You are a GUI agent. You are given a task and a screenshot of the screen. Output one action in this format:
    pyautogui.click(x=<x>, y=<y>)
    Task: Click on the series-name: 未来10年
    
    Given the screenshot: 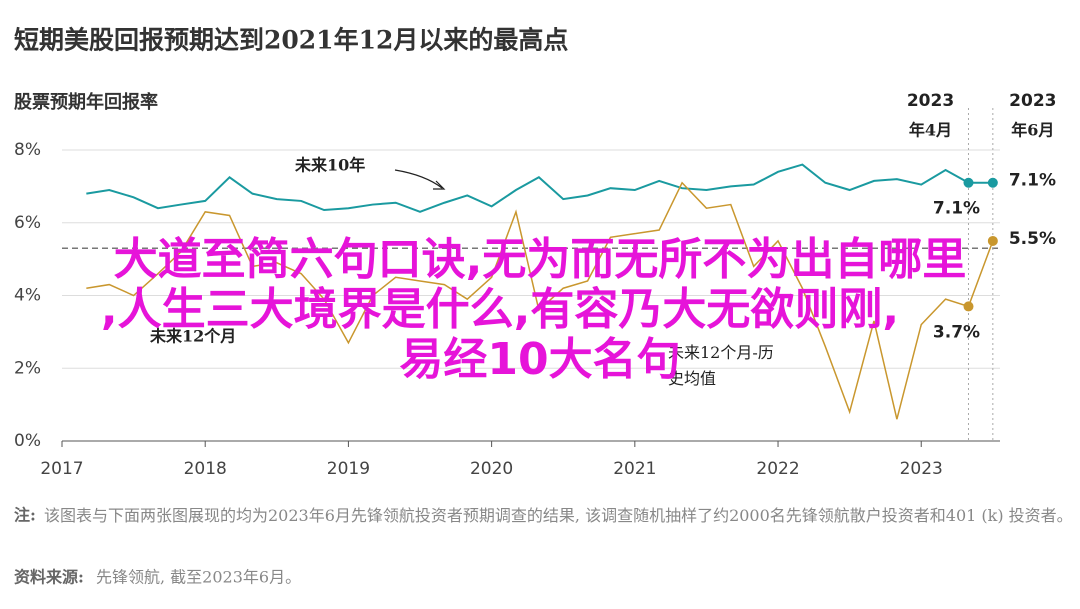 What is the action you would take?
    pyautogui.click(x=329, y=165)
    